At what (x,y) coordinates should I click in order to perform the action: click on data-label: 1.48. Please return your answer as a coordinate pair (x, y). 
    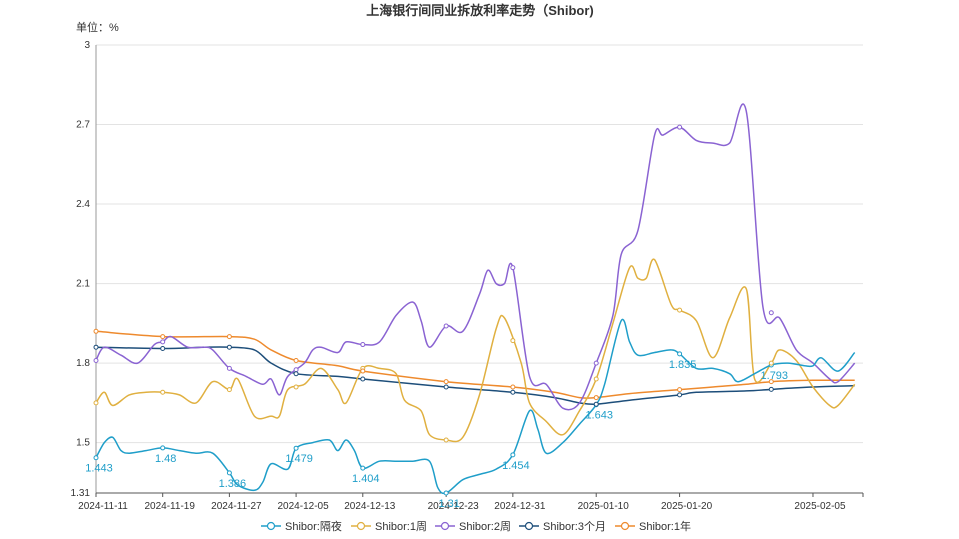
    Looking at the image, I should click on (165, 459).